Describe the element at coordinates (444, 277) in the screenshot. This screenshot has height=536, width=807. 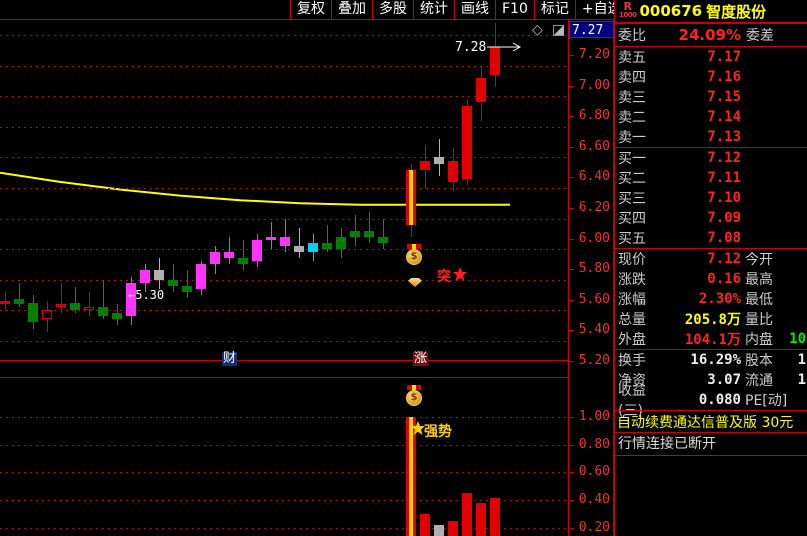
I see `breakout-annotation: 突` at that location.